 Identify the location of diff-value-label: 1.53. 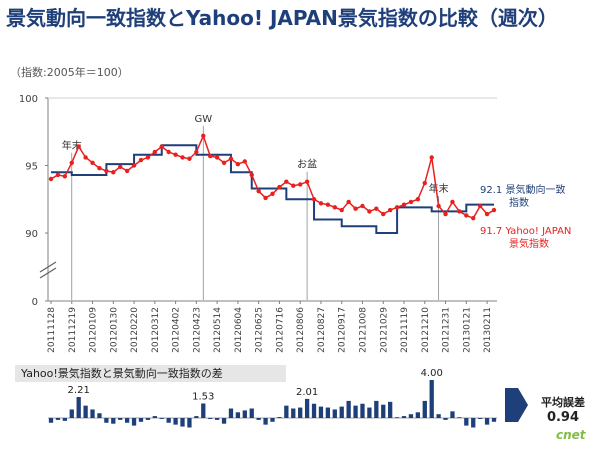
(203, 396).